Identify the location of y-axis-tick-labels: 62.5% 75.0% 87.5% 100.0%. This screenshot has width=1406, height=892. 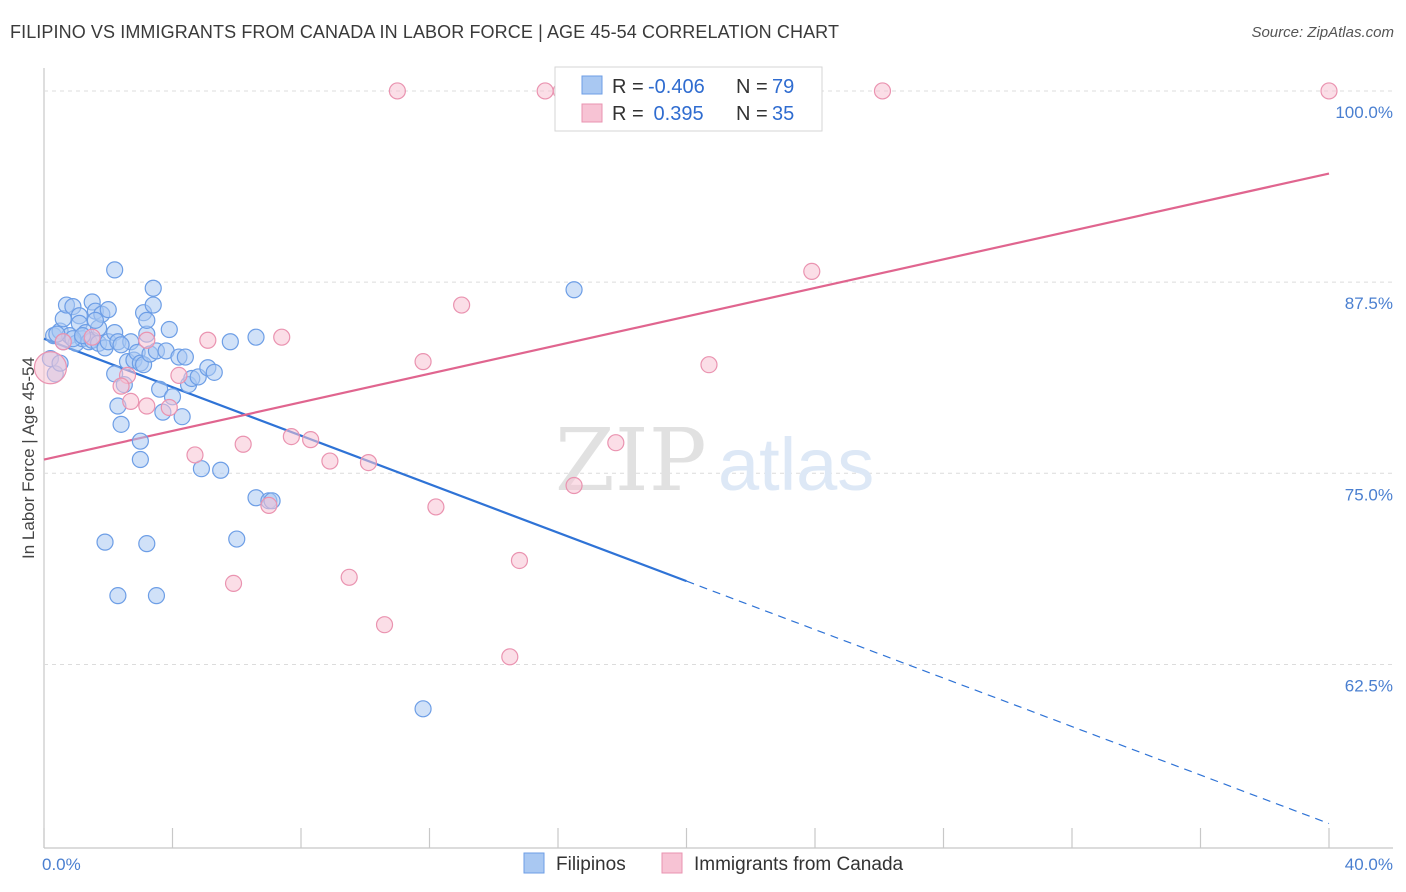
(1364, 399).